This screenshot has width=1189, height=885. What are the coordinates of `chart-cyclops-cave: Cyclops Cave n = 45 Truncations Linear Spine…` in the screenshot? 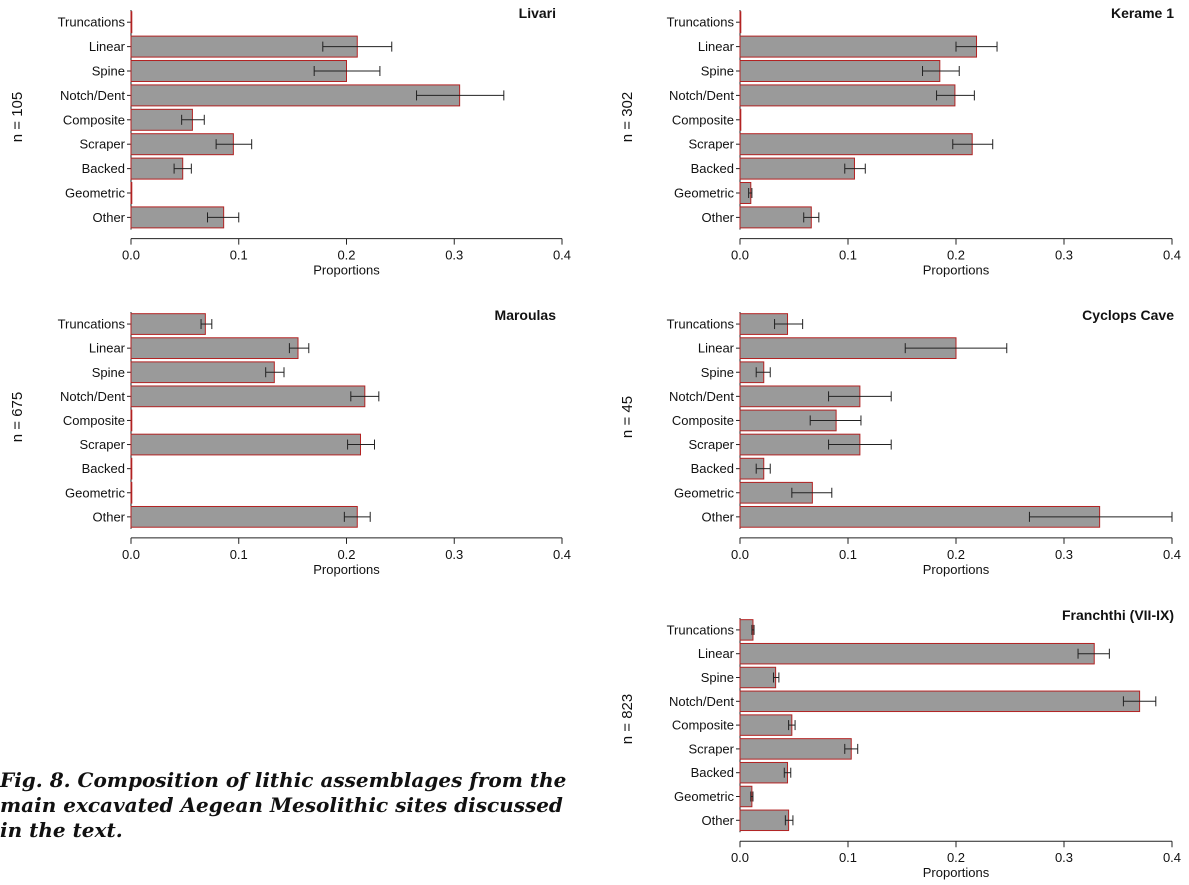 It's located at (900, 442).